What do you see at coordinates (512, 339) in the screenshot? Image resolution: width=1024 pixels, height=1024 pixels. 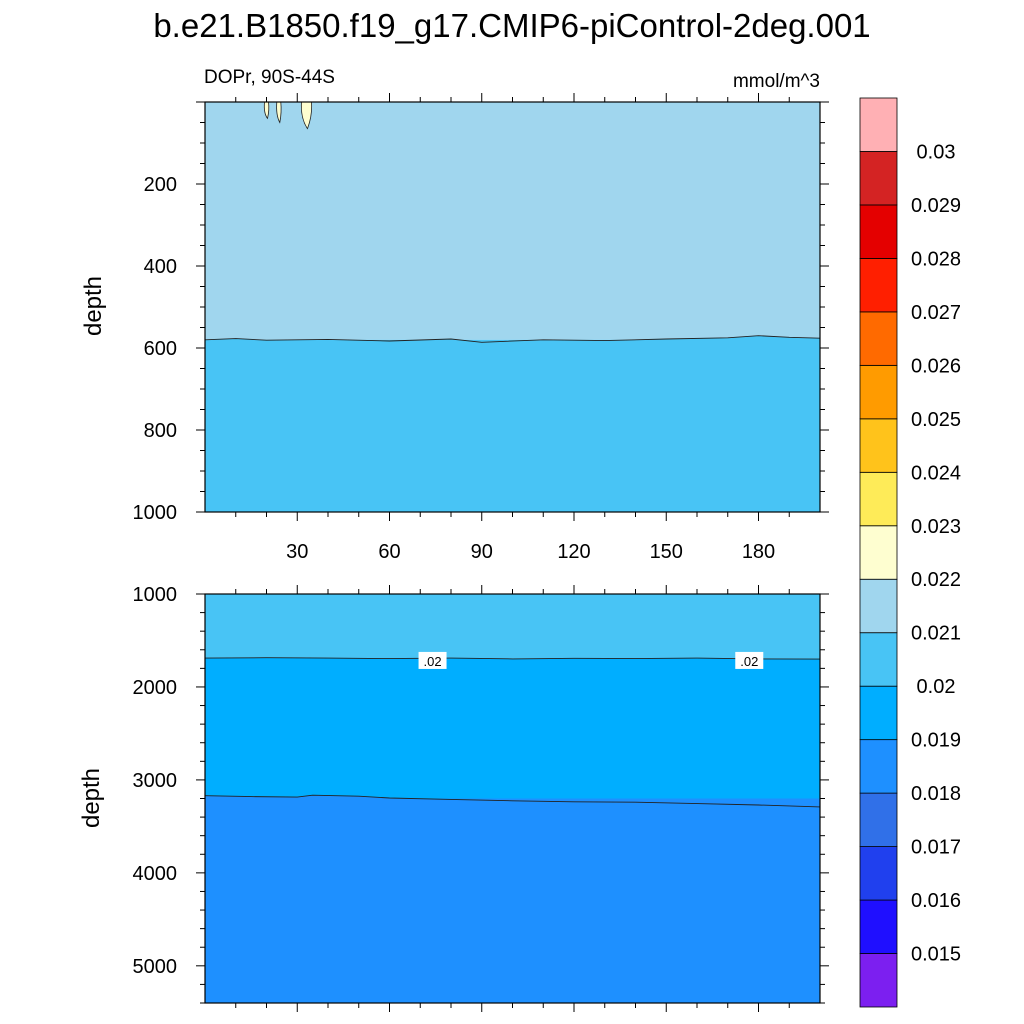 I see `contour-line-contour_0_021_depth` at bounding box center [512, 339].